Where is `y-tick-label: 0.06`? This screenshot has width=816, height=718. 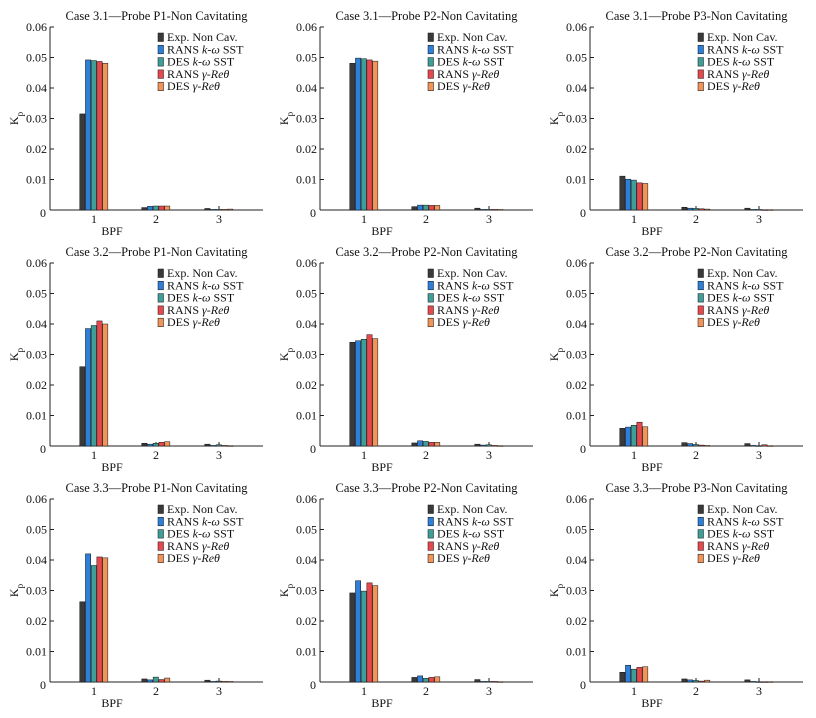
y-tick-label: 0.06 is located at coordinates (306, 27).